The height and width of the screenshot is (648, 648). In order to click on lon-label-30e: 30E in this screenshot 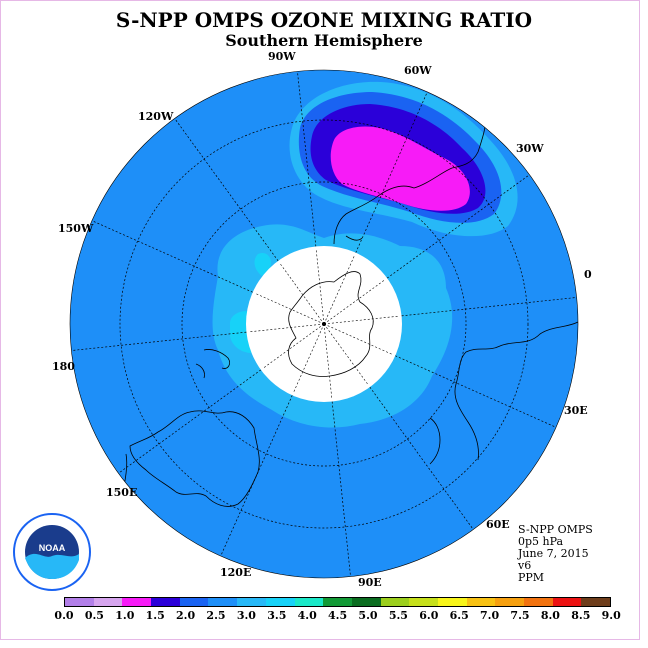, I will do `click(576, 410)`.